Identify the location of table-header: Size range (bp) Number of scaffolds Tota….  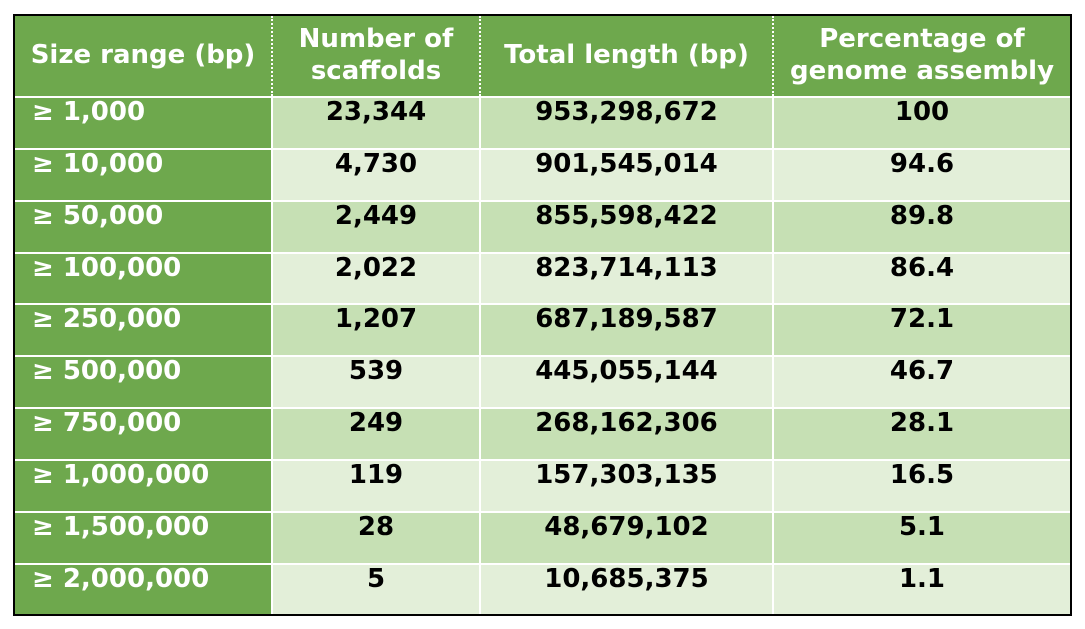
(542, 56).